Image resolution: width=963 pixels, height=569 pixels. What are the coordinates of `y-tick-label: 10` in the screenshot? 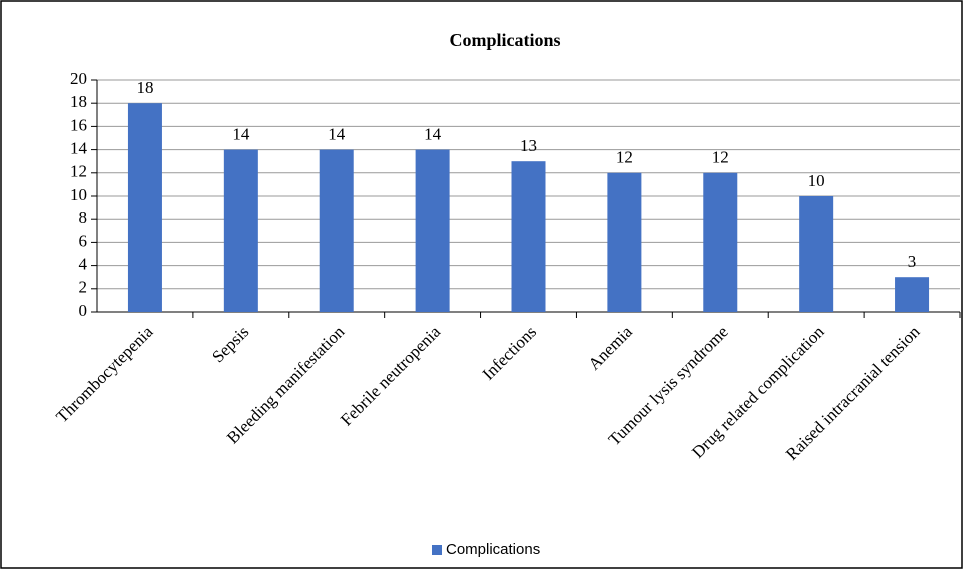 It's located at (78, 194).